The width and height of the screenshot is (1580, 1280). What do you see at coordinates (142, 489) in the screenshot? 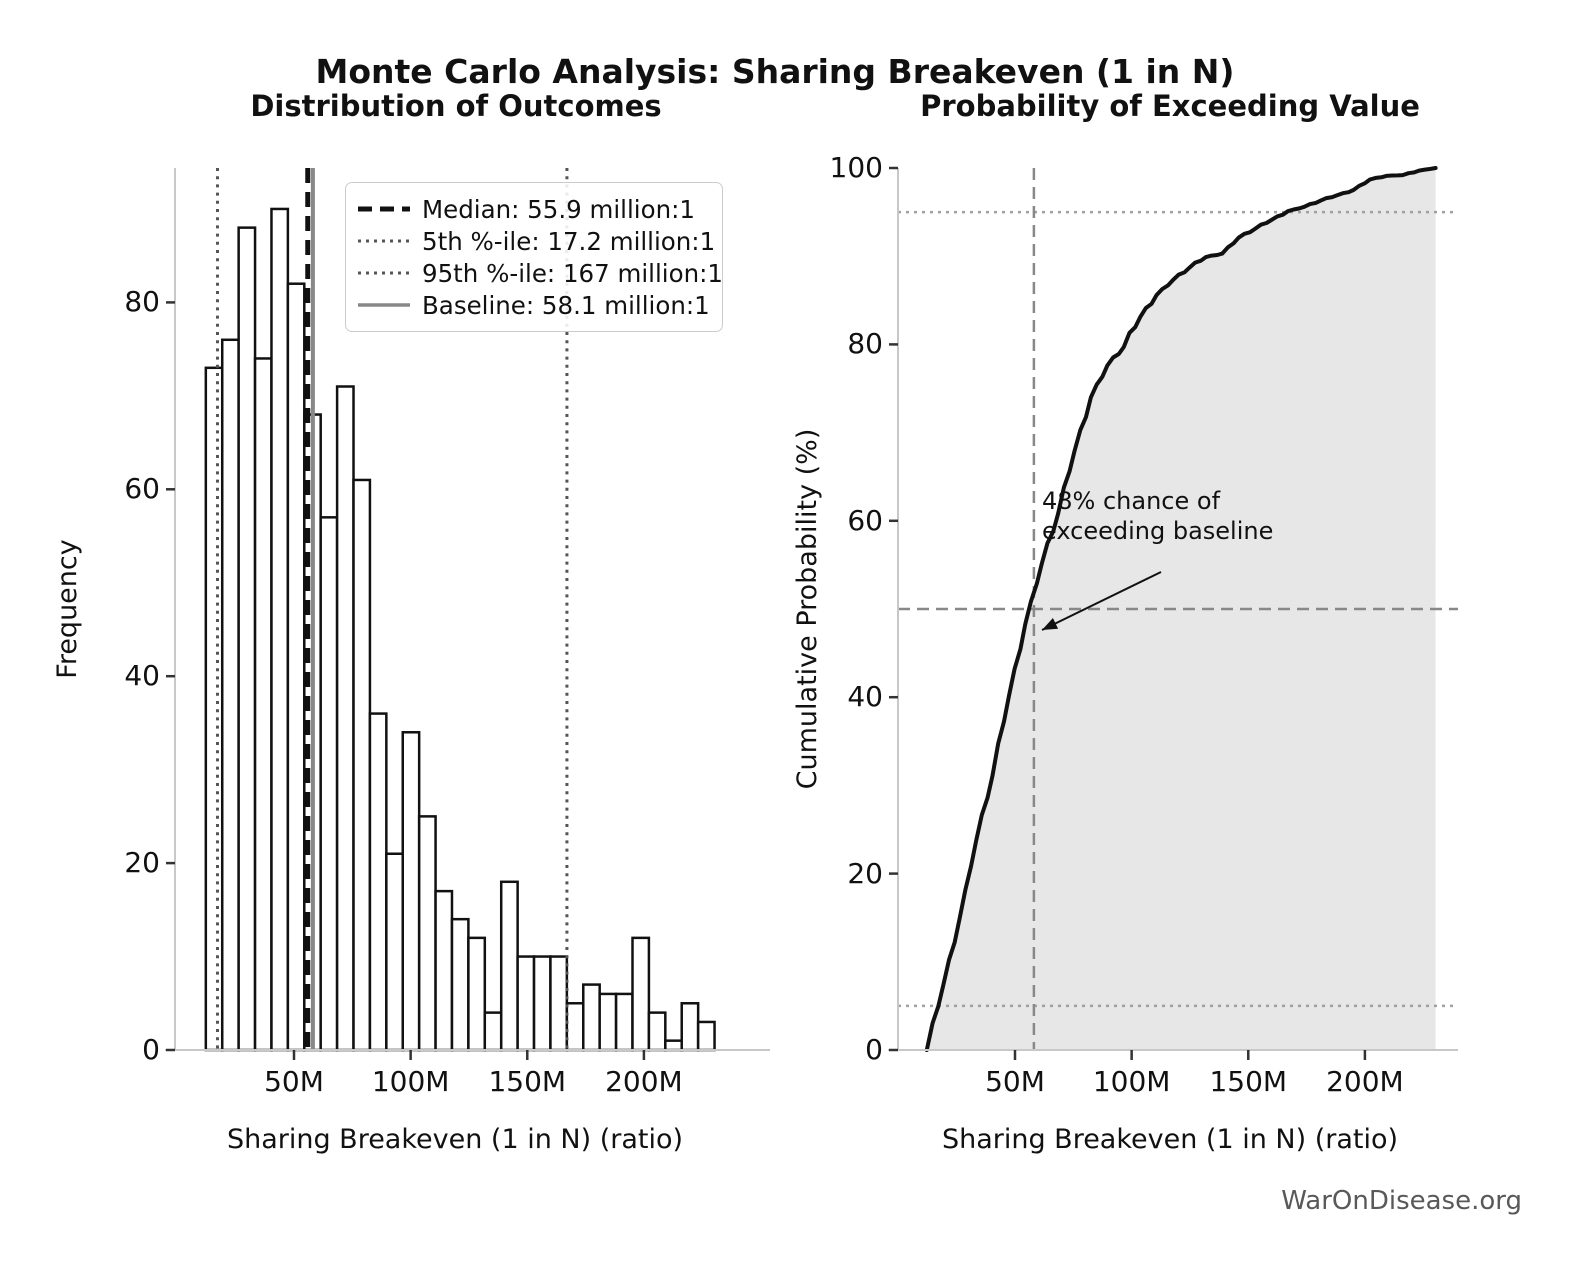
I see `hist-y-tick-label: 60` at bounding box center [142, 489].